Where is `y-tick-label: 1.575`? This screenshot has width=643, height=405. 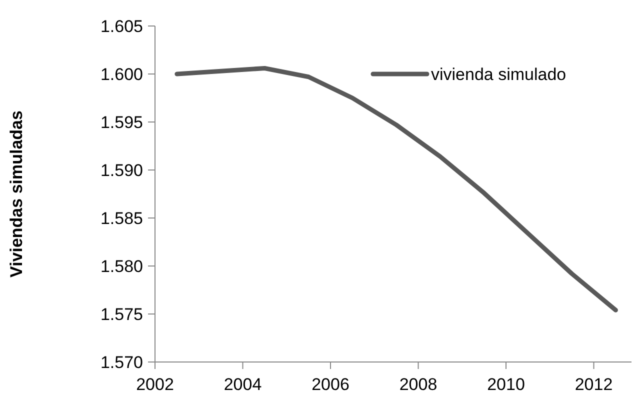 y-tick-label: 1.575 is located at coordinates (121, 314).